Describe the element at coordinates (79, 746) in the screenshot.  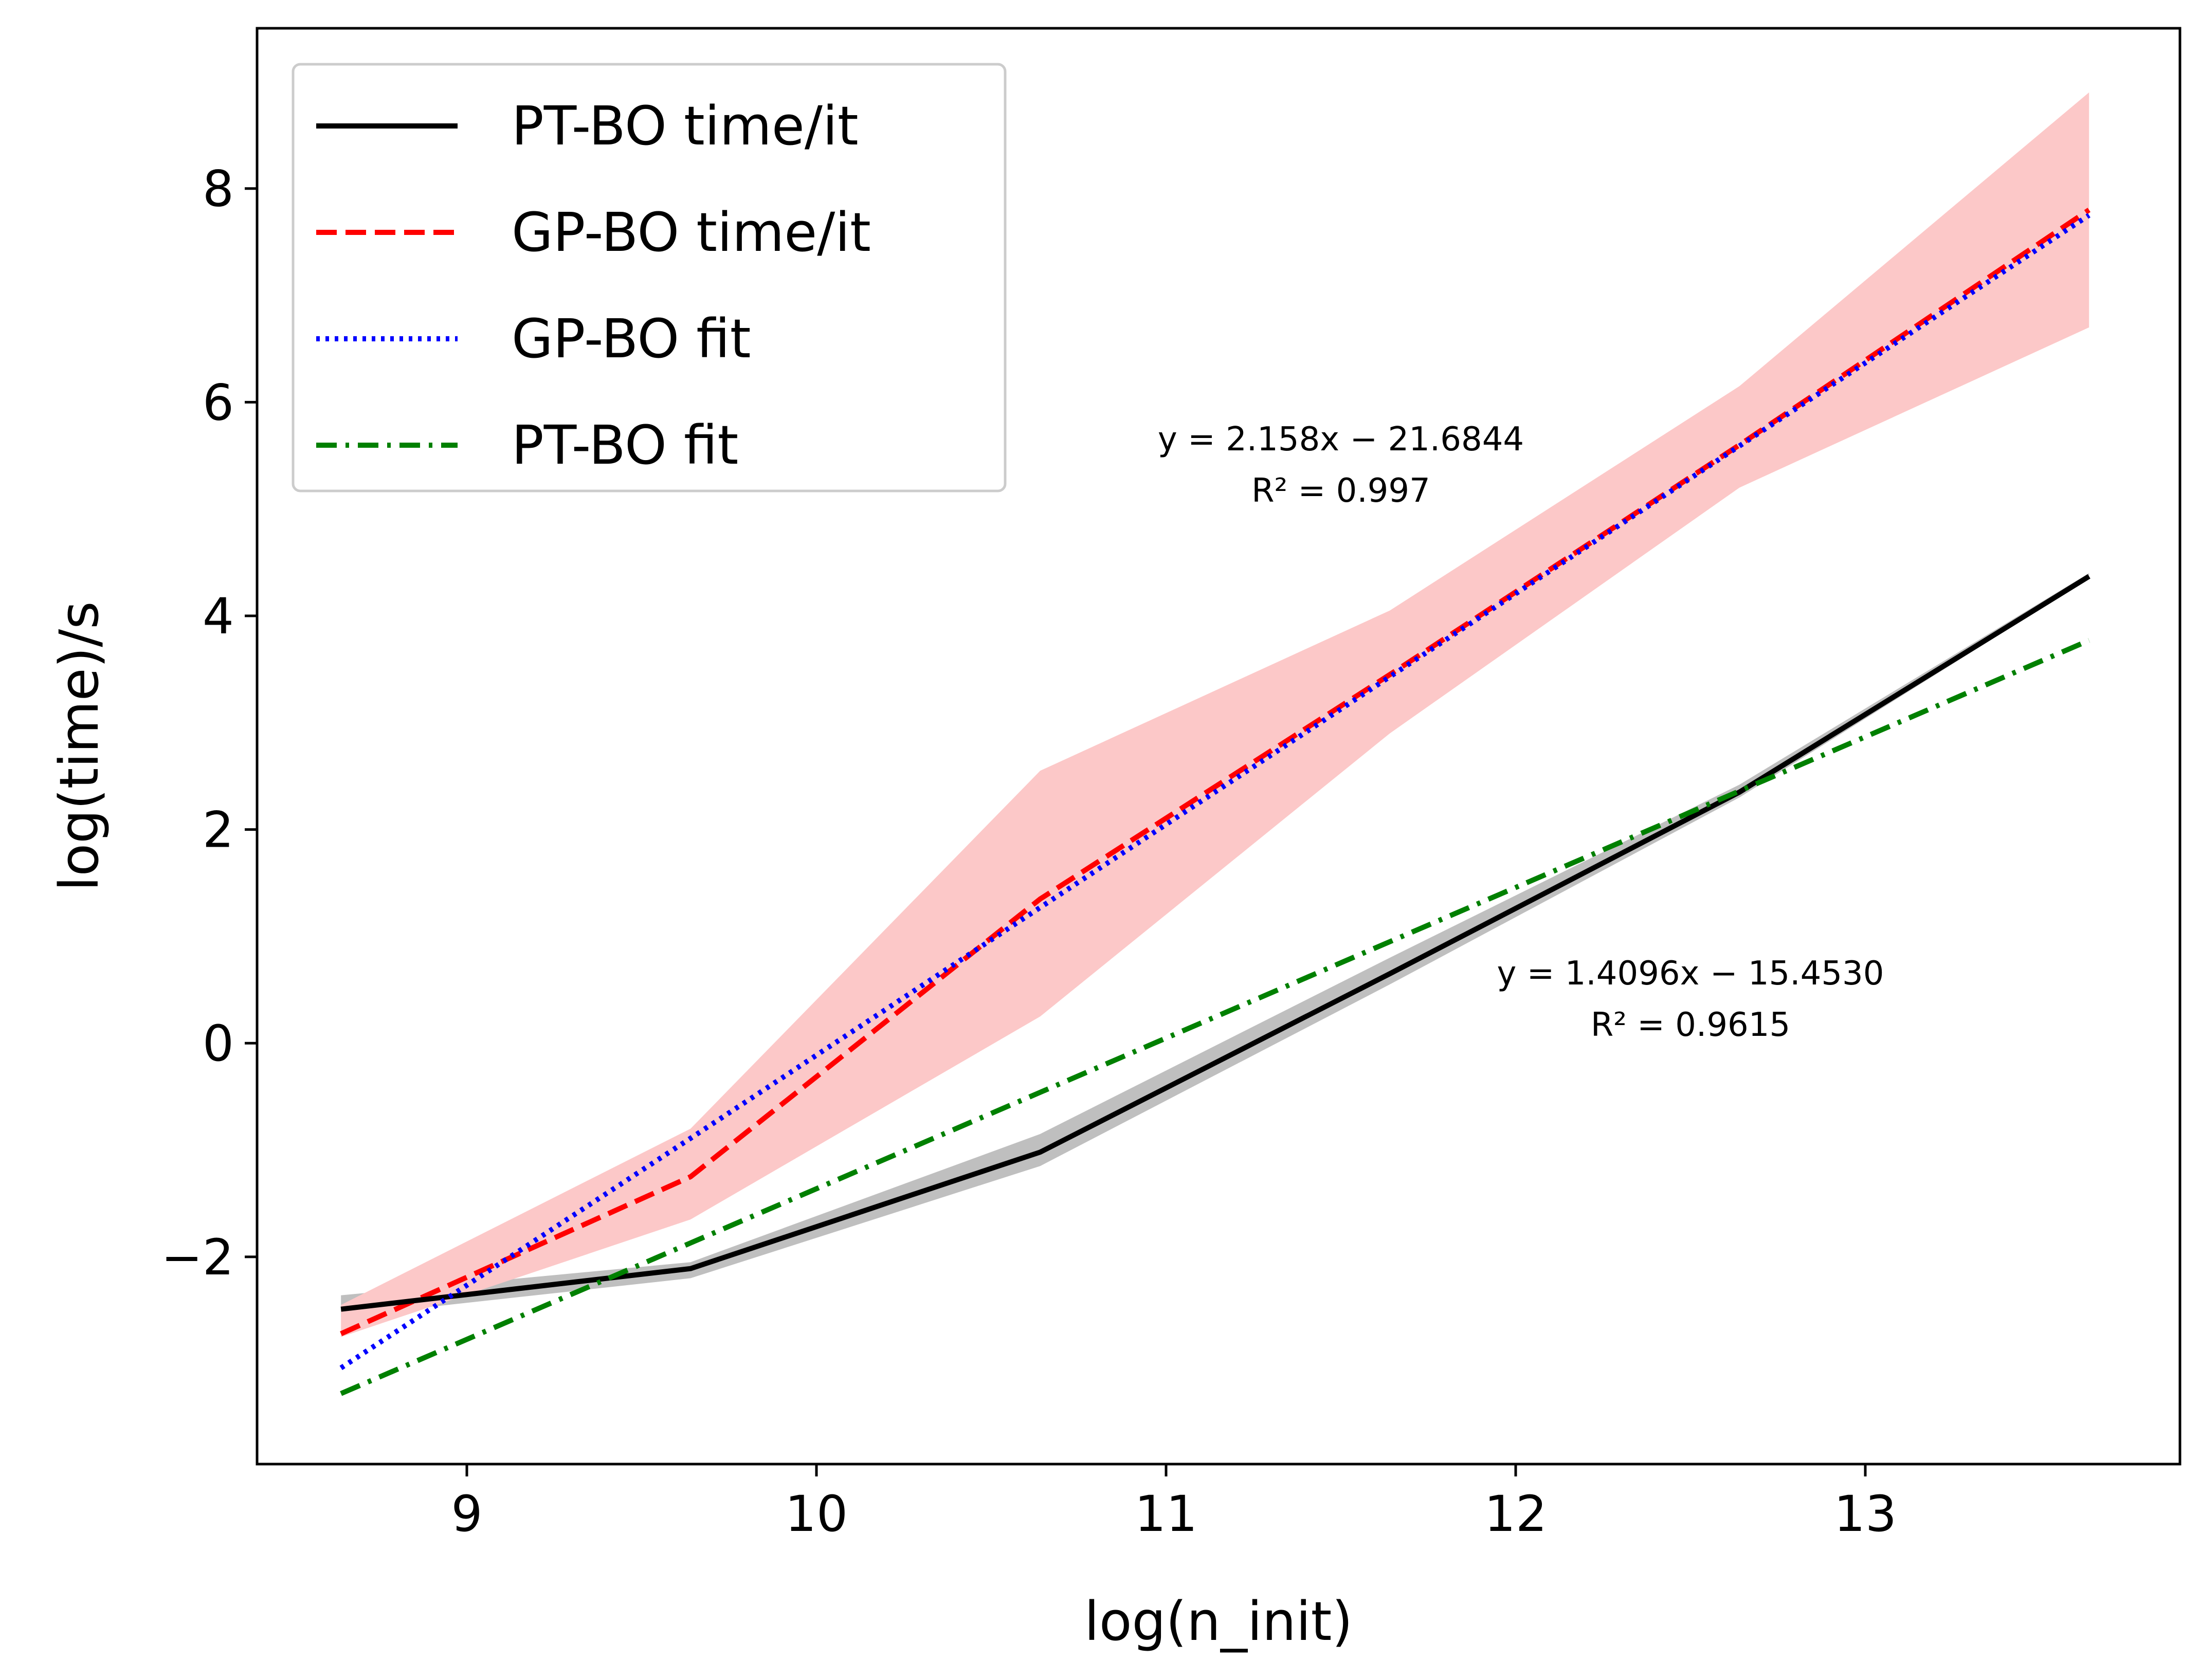
I see `y-axis-title: log(time)/s` at that location.